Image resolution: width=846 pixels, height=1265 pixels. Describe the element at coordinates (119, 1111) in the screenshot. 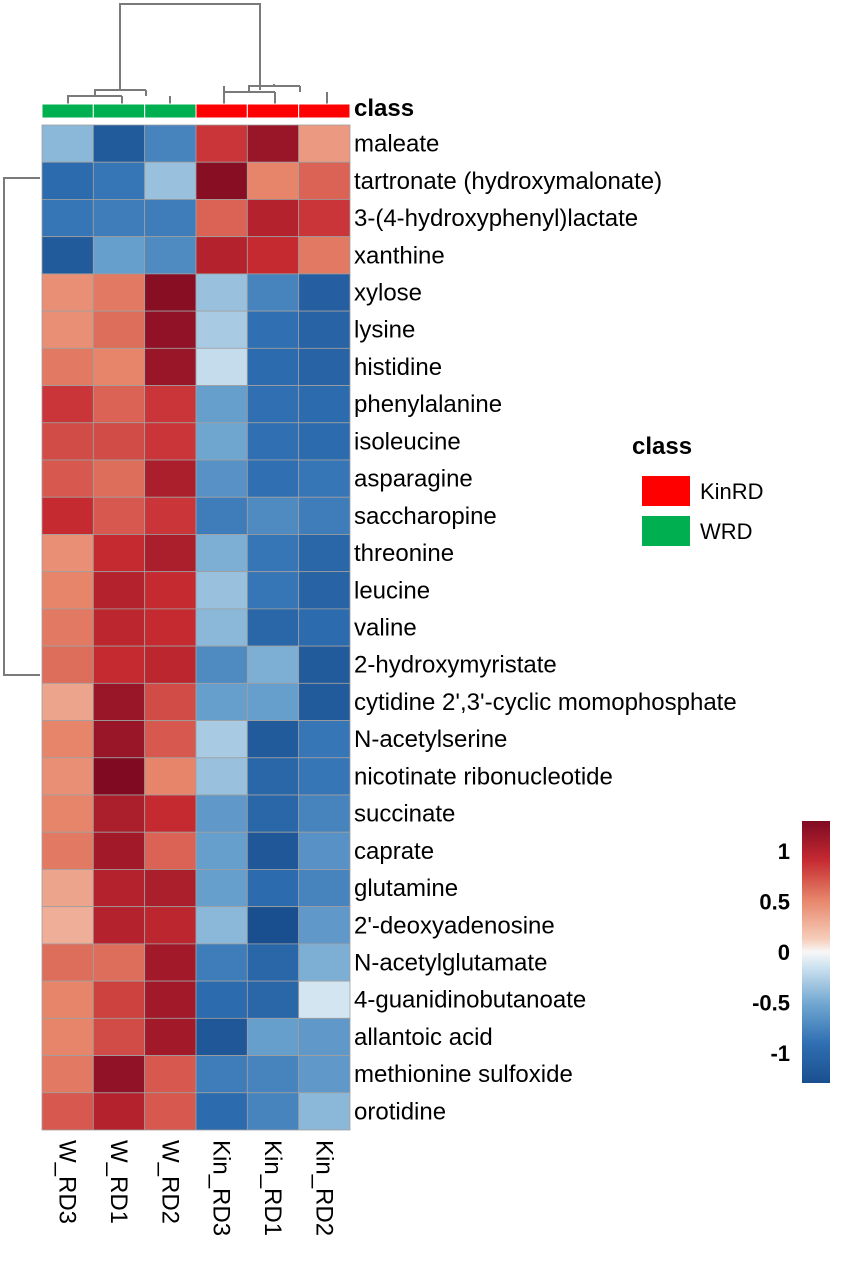

I see `heatmap-cell-orotidine-w-rd1` at that location.